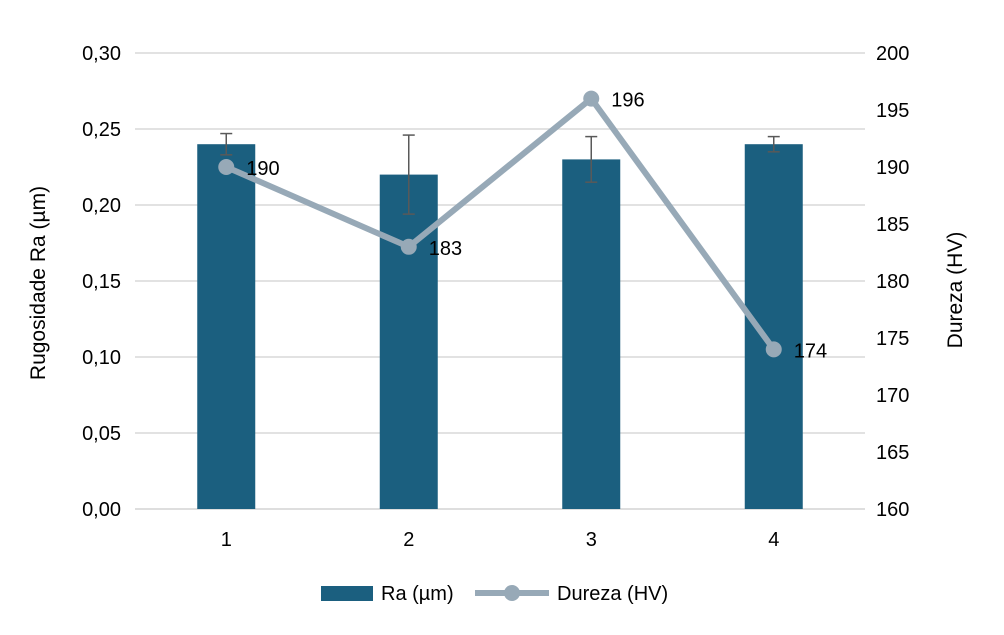 The height and width of the screenshot is (635, 1004). I want to click on y-tick-label: 0,30, so click(101, 54).